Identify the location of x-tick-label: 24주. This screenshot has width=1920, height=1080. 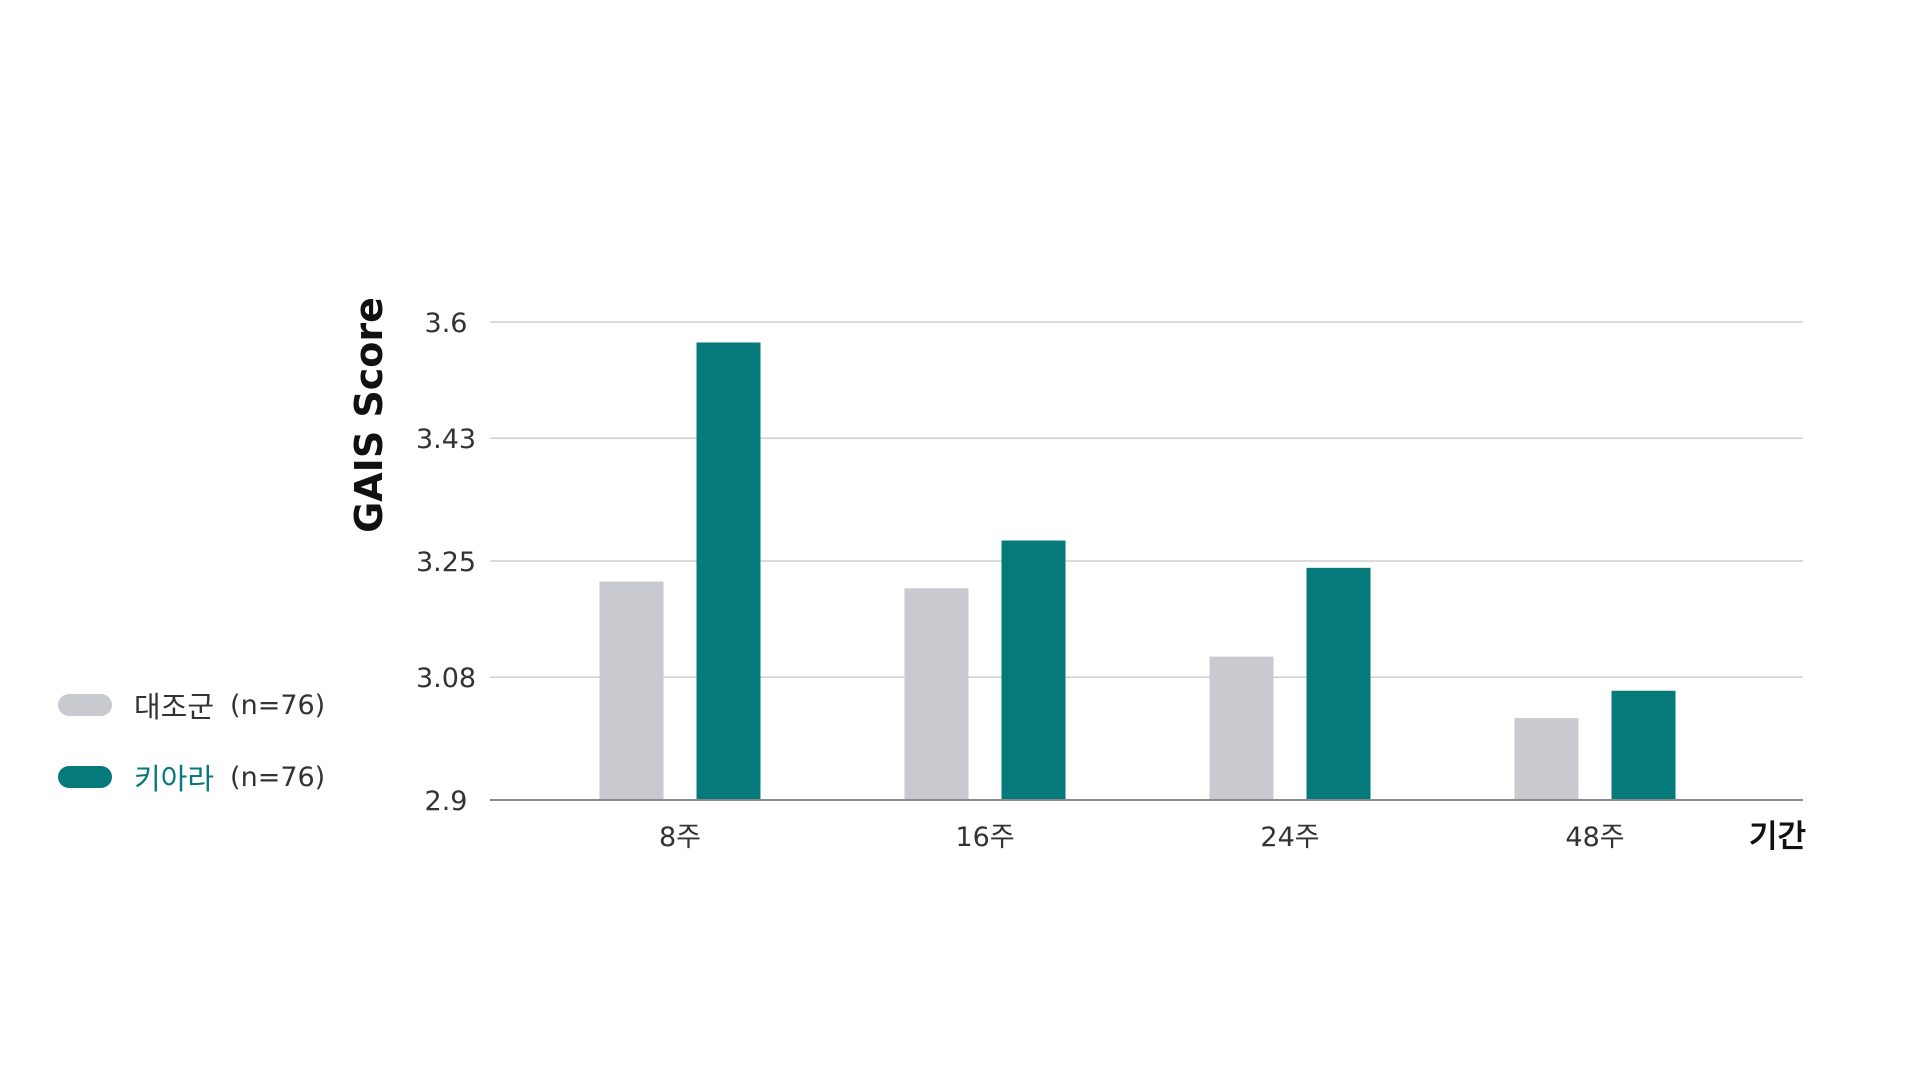
(1289, 837).